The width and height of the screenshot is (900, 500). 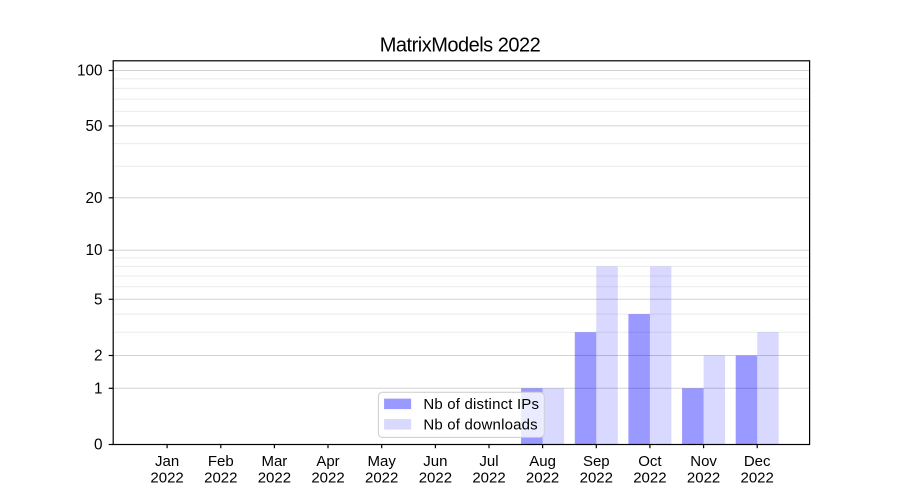 I want to click on svg-text: Jan, so click(x=167, y=461).